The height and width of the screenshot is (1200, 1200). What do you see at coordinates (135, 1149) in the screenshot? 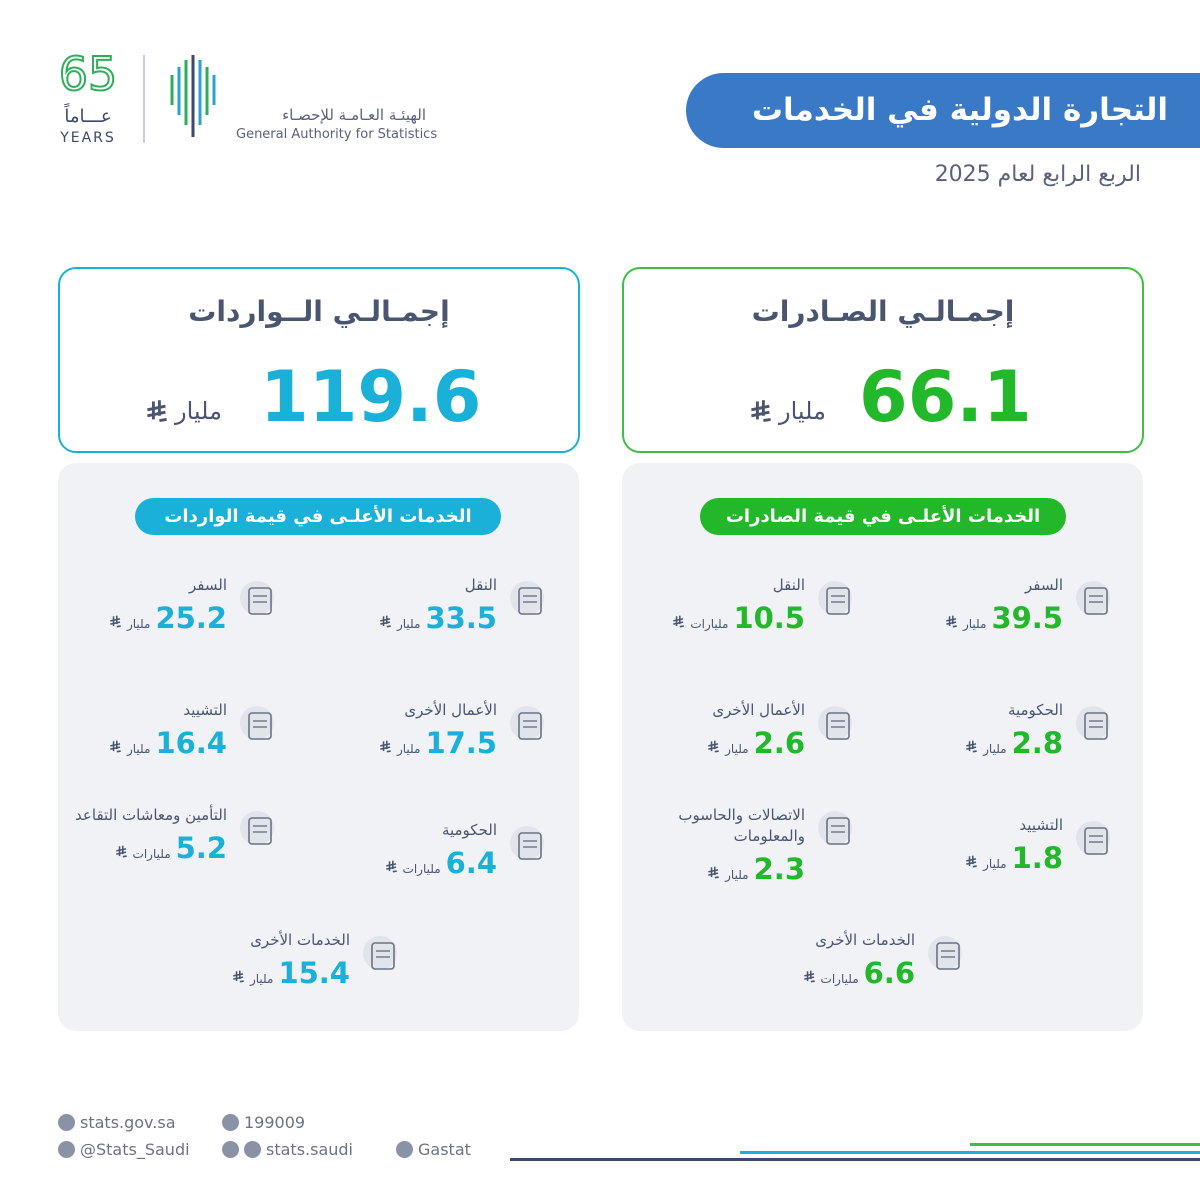
I see `twitter: @Stats_Saudi` at bounding box center [135, 1149].